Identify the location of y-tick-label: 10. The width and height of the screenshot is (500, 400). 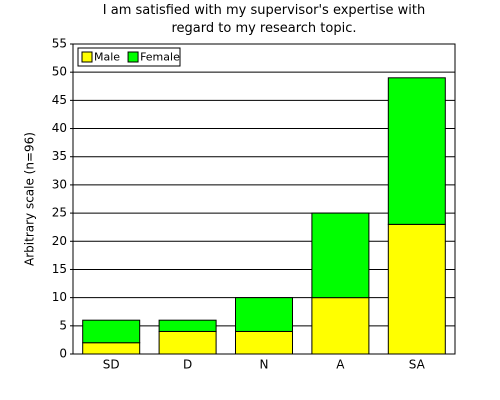
(59, 297).